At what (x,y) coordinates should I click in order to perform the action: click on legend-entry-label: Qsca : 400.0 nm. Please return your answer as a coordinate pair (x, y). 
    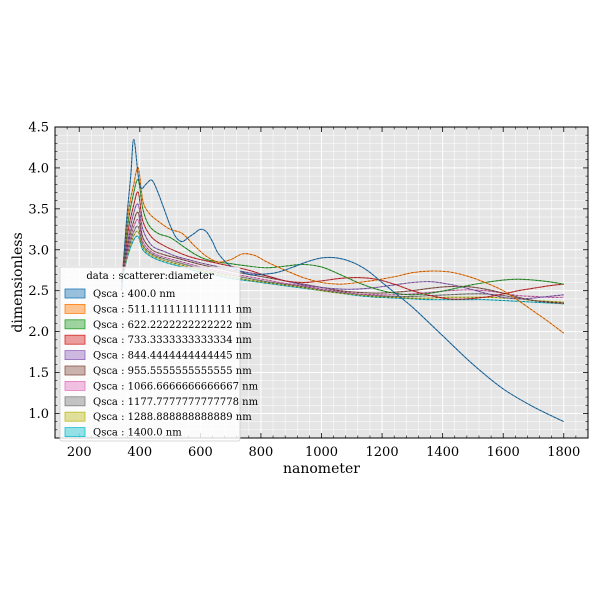
    Looking at the image, I should click on (134, 294).